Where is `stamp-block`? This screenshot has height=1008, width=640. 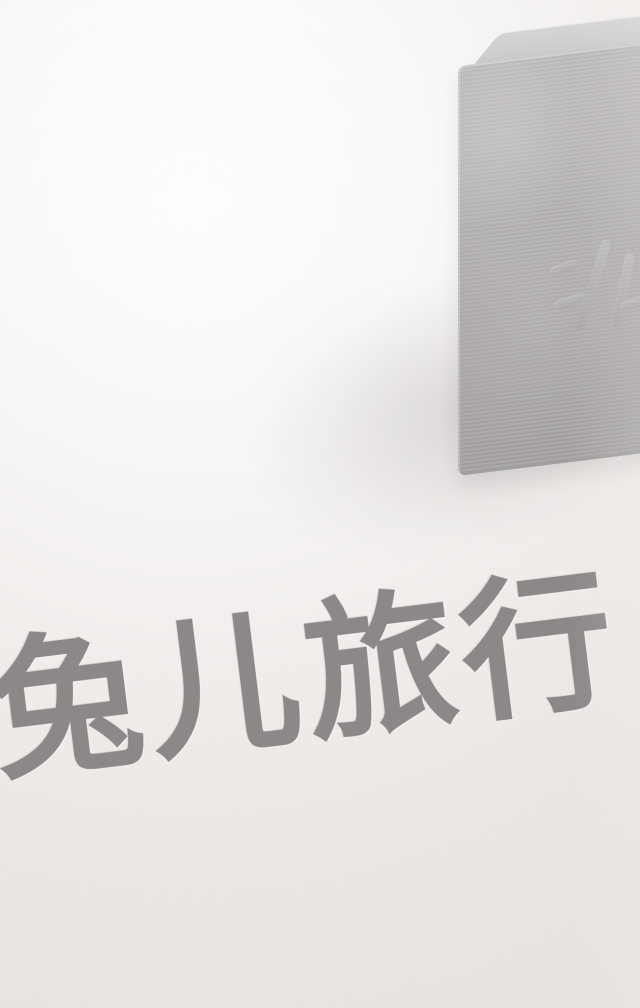 stamp-block is located at coordinates (549, 259).